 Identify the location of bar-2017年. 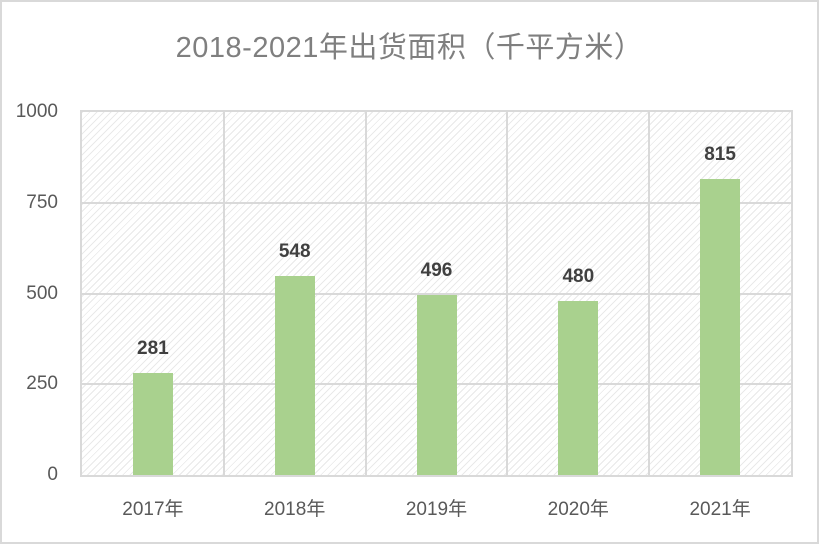
(152, 424).